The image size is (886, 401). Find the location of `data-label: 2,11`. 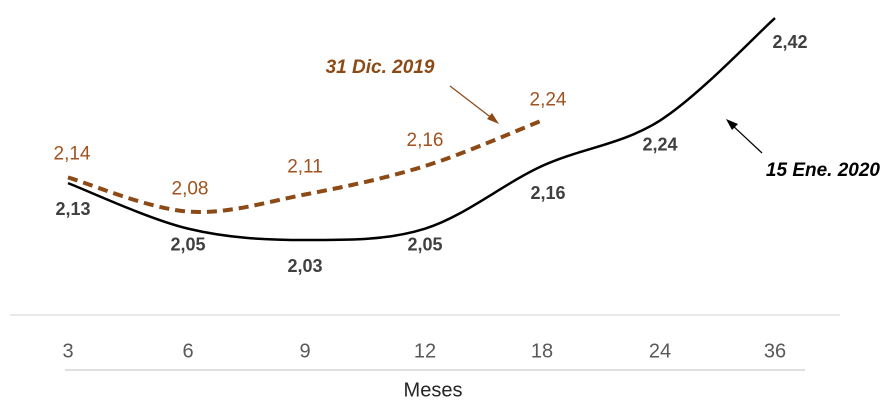

data-label: 2,11 is located at coordinates (305, 167).